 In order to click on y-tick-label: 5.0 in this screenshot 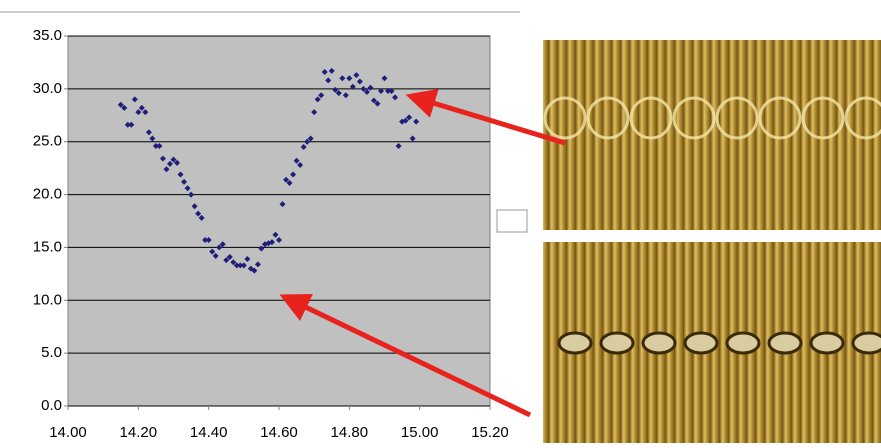, I will do `click(51, 352)`.